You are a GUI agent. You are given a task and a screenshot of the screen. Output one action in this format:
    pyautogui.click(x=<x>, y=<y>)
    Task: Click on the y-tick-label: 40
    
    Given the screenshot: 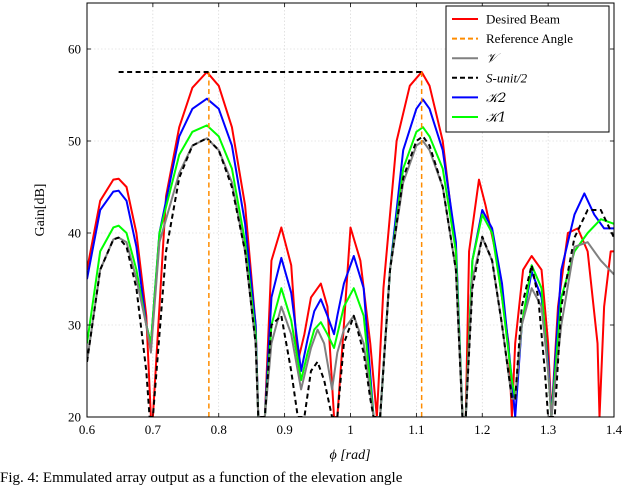 What is the action you would take?
    pyautogui.click(x=74, y=233)
    